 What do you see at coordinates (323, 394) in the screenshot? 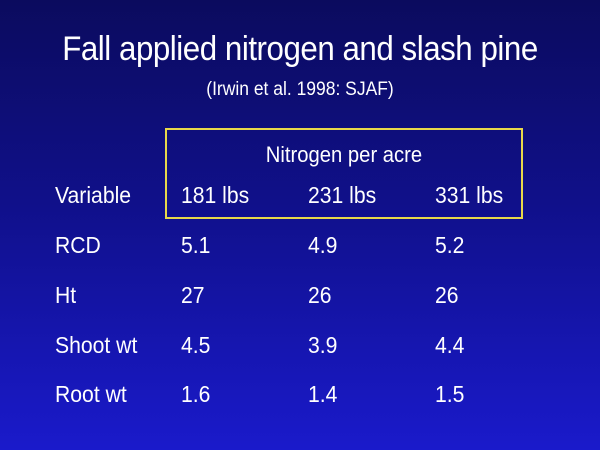
I see `table-cell: 1.4` at bounding box center [323, 394].